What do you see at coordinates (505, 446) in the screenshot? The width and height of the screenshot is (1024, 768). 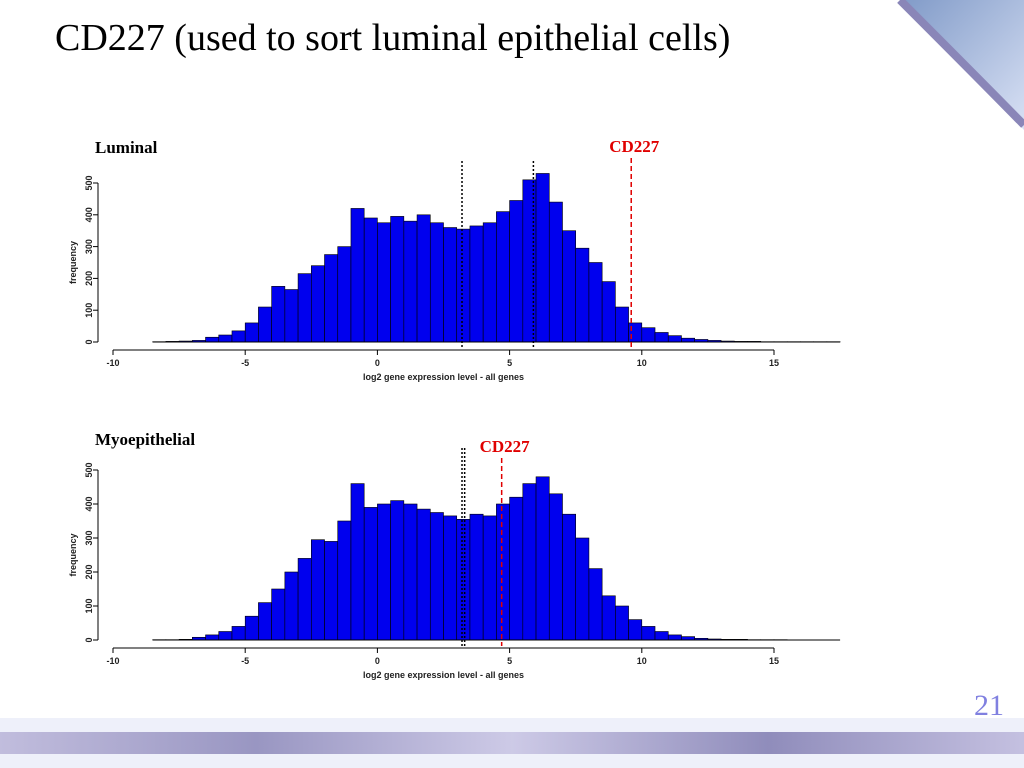 I see `marker-label: CD227` at bounding box center [505, 446].